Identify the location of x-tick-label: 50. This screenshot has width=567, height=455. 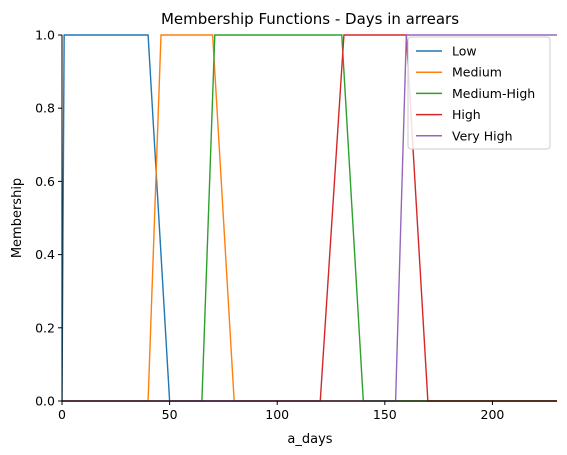
(170, 414).